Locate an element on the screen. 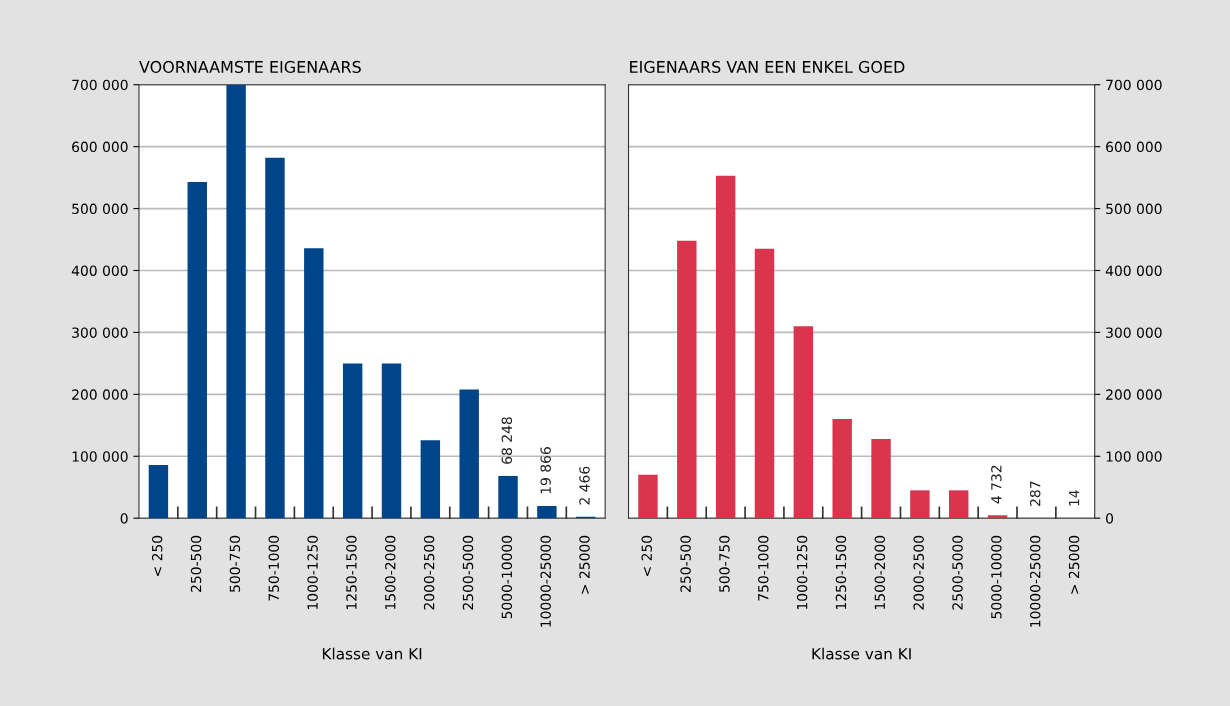 The height and width of the screenshot is (706, 1230). y2-tick-label: 600 000 is located at coordinates (1134, 147).